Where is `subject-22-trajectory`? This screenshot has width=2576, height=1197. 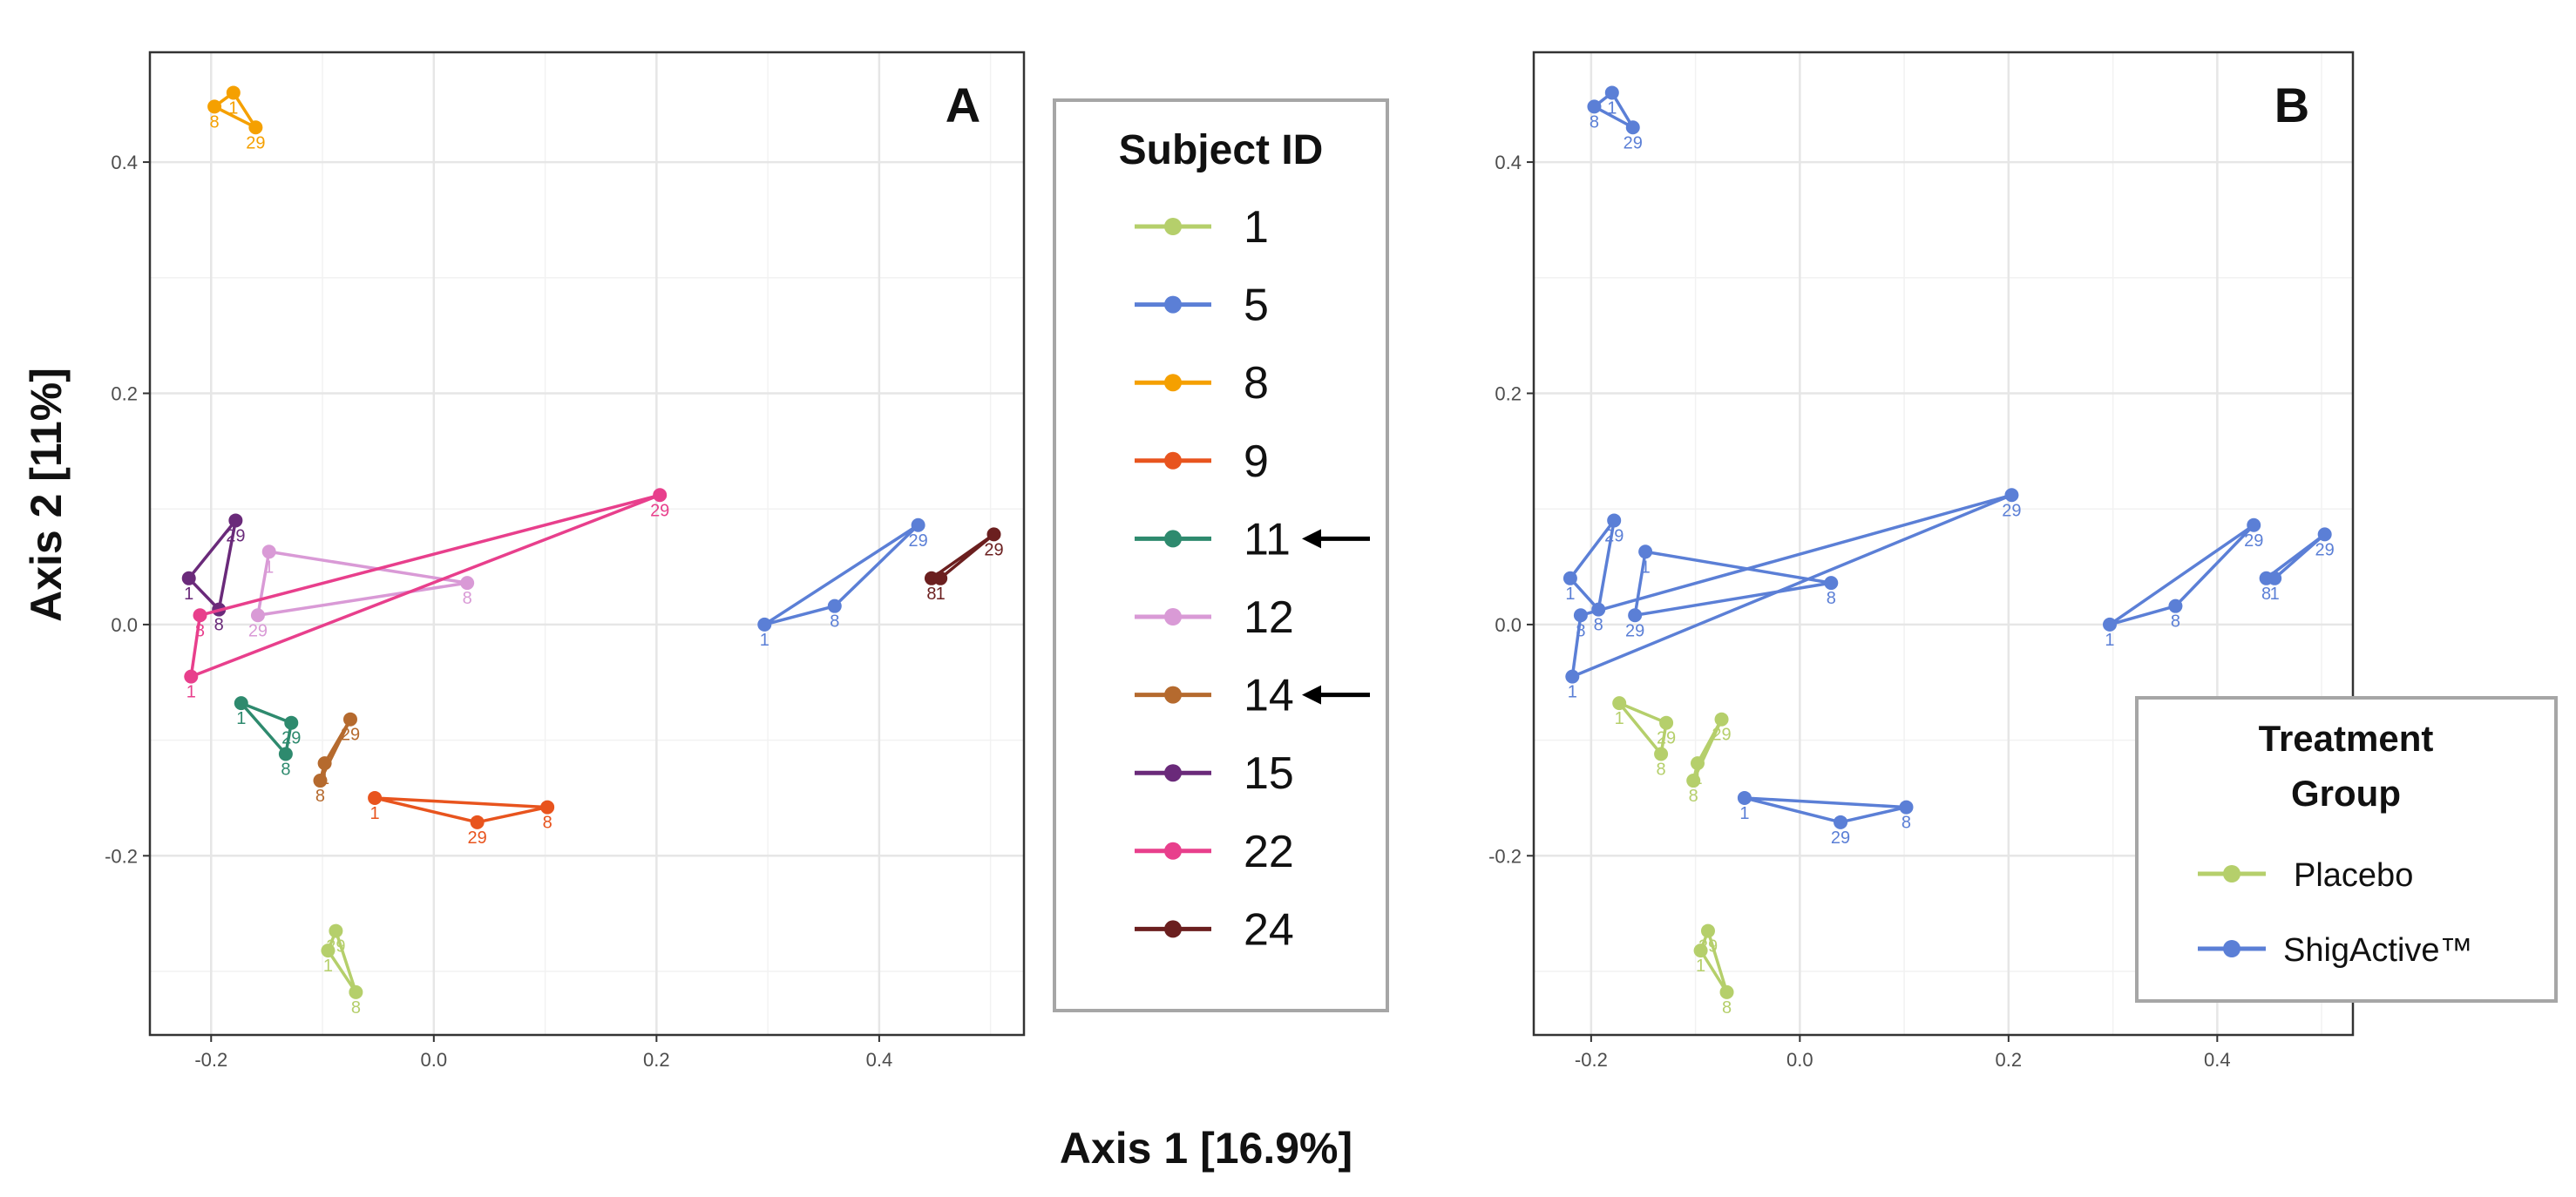
subject-22-trajectory is located at coordinates (425, 586).